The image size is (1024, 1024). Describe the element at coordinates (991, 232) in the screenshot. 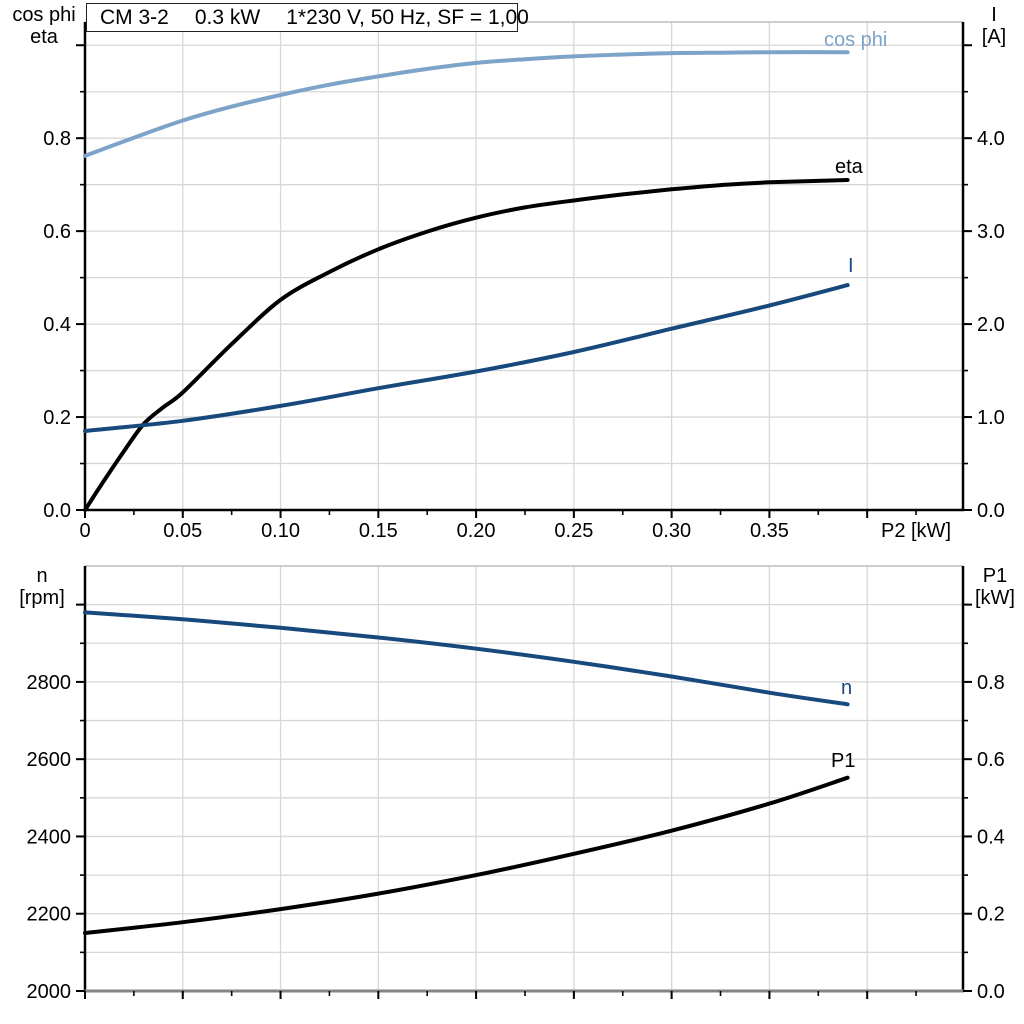

I see `svg-text: 3.0` at that location.